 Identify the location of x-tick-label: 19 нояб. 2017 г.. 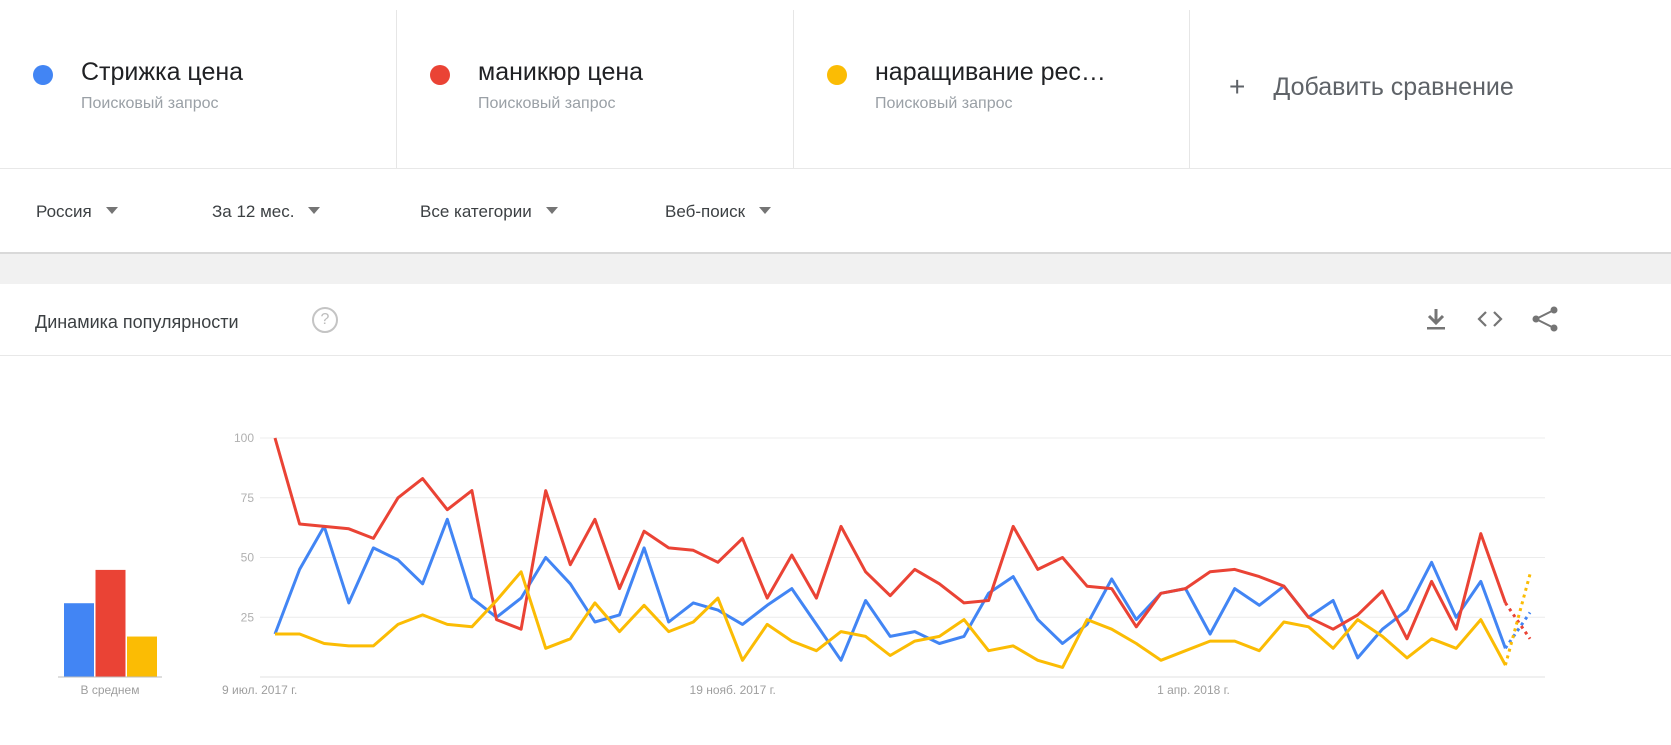
(733, 690).